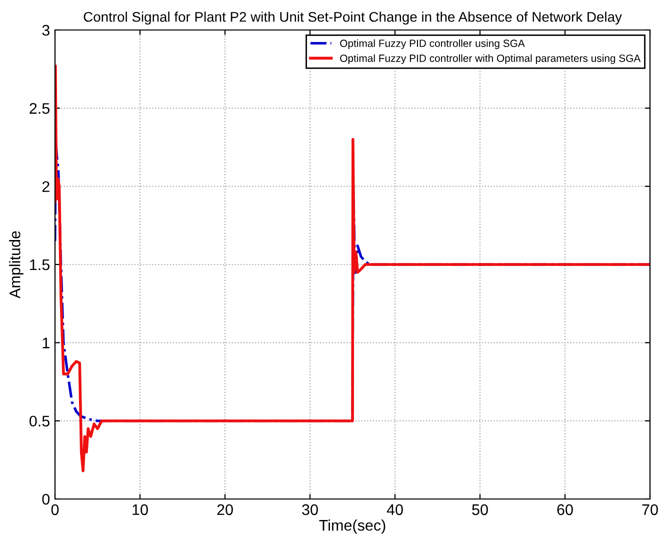  Describe the element at coordinates (16, 264) in the screenshot. I see `y-axis-title: Amplitude` at that location.